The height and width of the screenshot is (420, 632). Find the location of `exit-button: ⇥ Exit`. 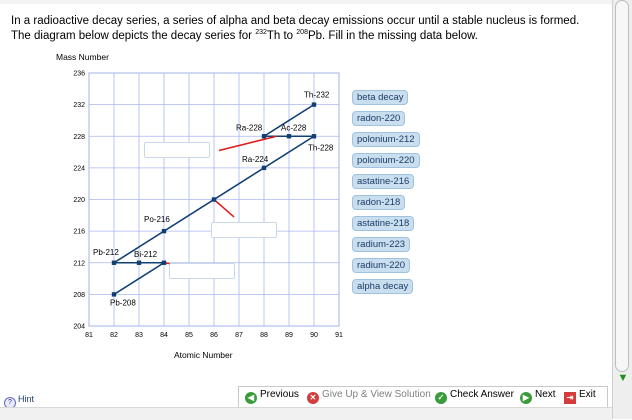

exit-button: ⇥ Exit is located at coordinates (580, 396).